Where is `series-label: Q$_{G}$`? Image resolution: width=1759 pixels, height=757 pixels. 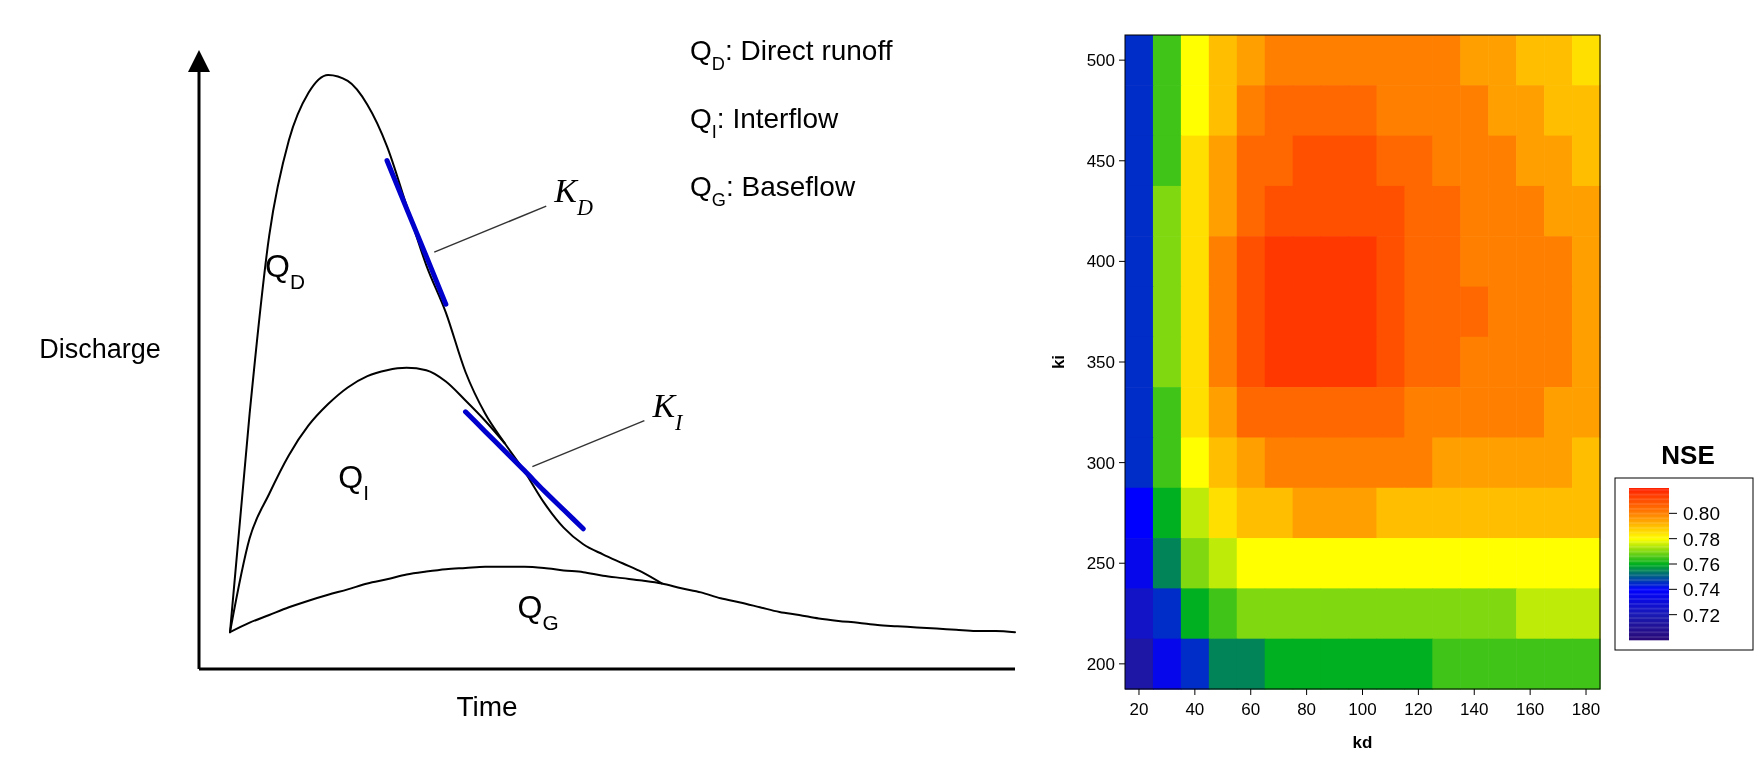
series-label: Q$_{G}$ is located at coordinates (538, 611).